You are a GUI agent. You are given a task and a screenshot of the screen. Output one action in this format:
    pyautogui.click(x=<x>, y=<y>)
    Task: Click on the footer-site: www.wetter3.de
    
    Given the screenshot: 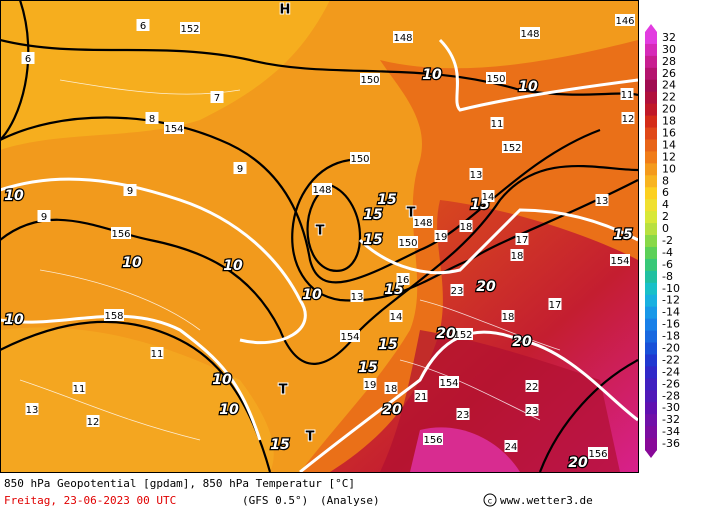 What is the action you would take?
    pyautogui.click(x=546, y=500)
    